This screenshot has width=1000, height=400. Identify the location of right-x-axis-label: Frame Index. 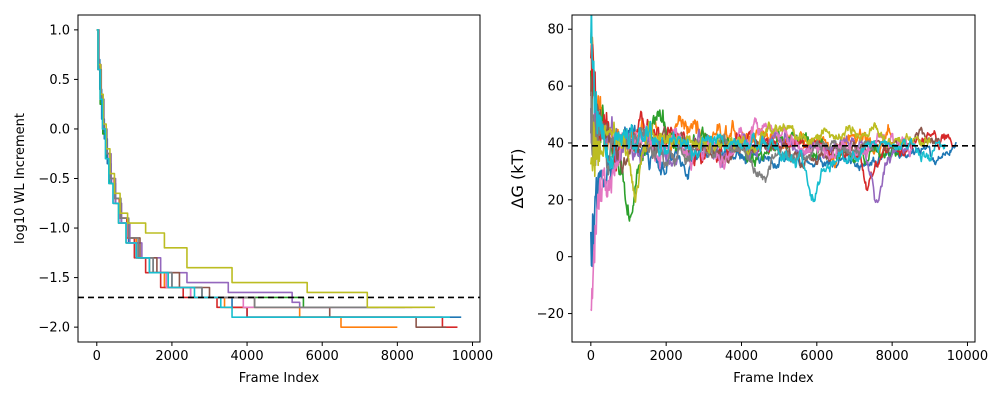
(773, 378).